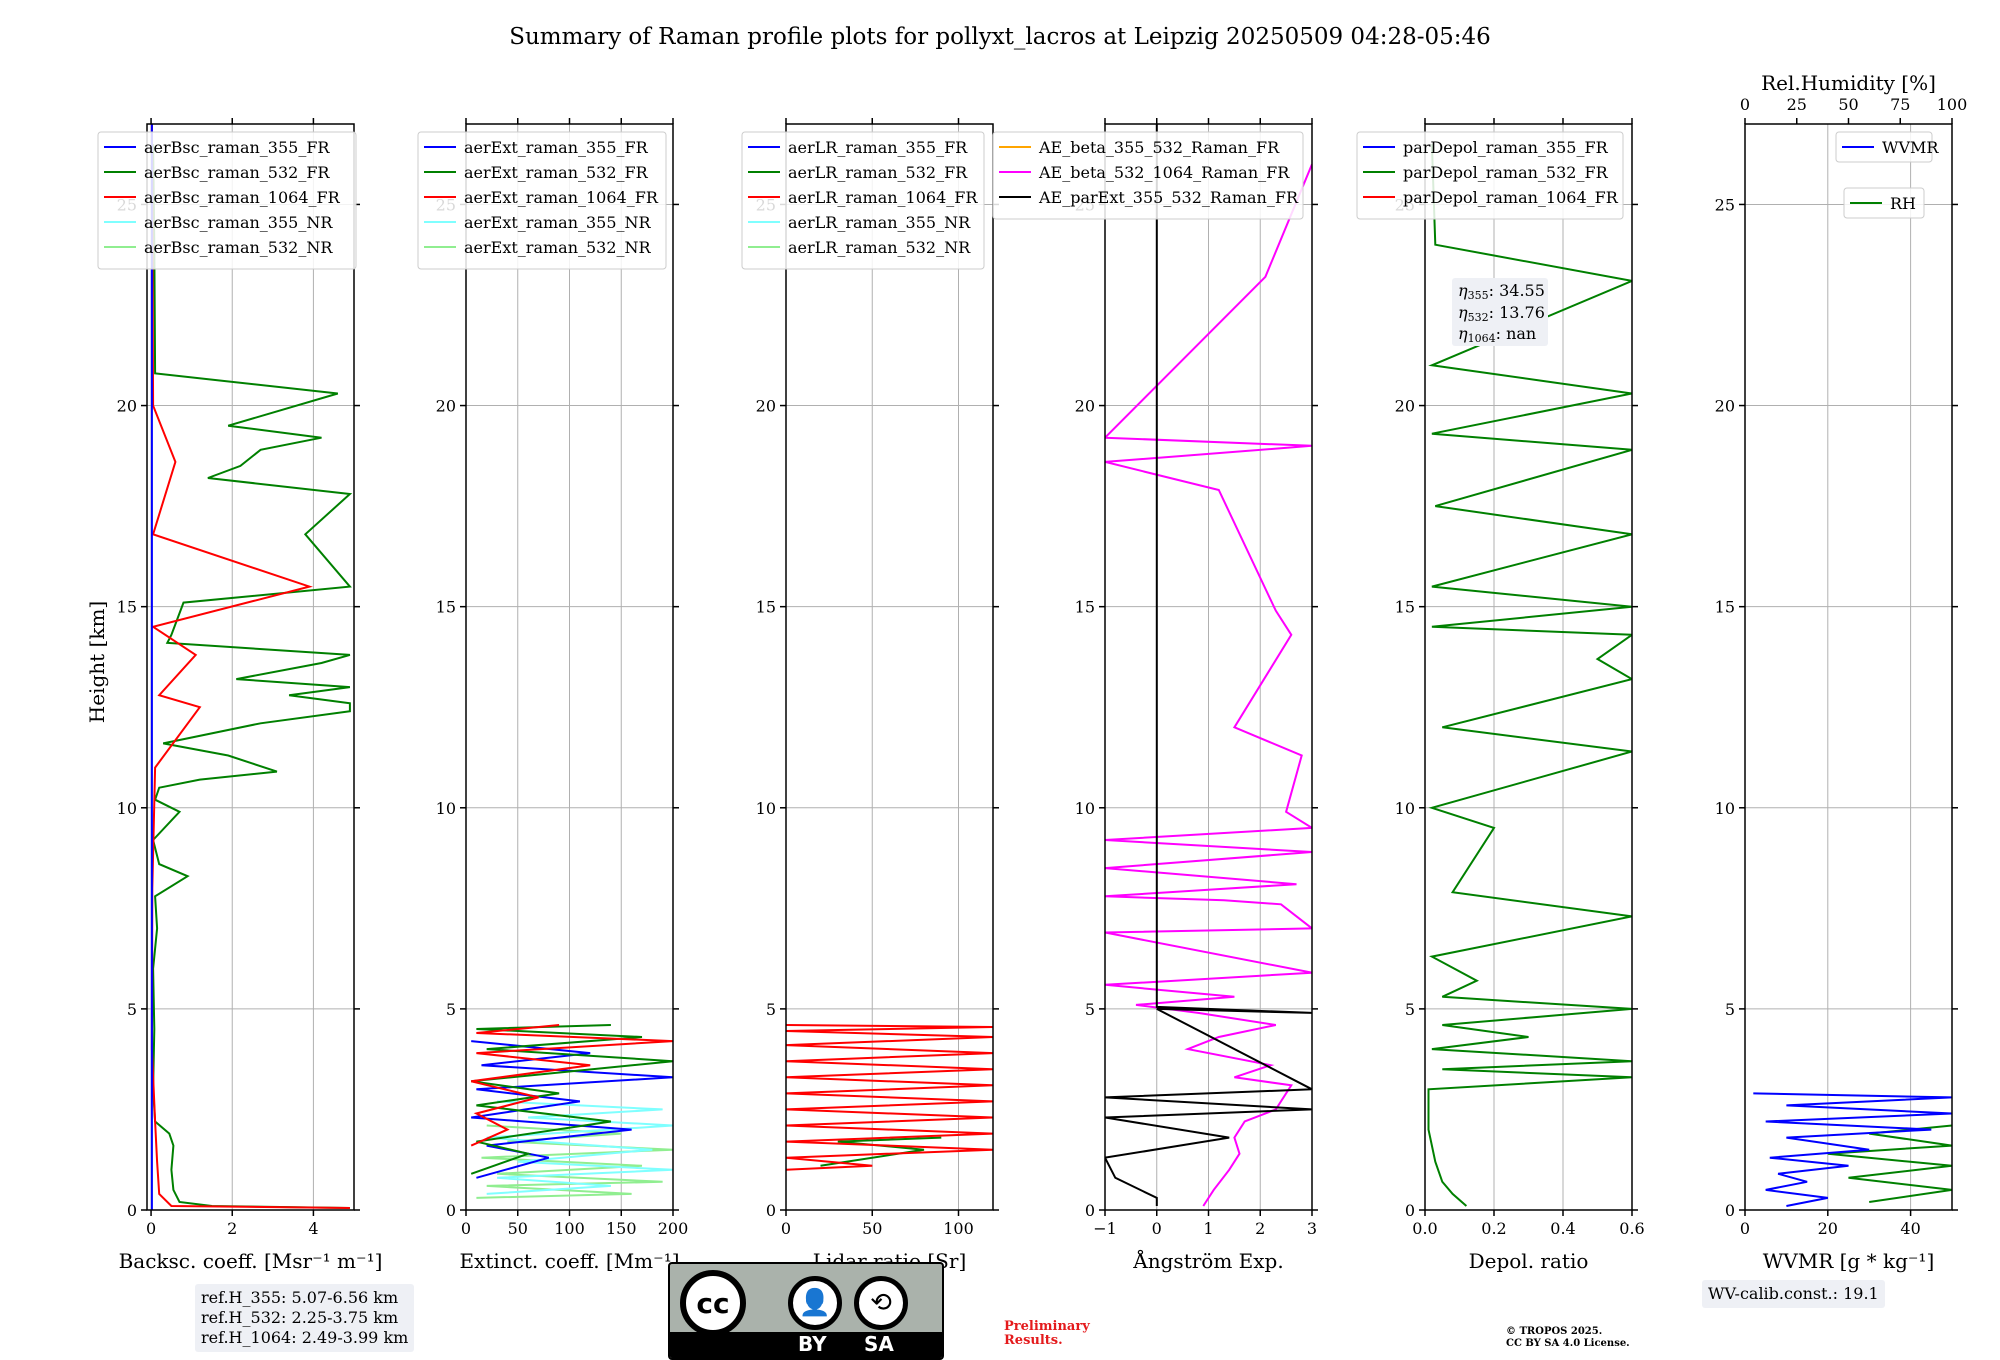 The height and width of the screenshot is (1360, 2000). Describe the element at coordinates (1910, 147) in the screenshot. I see `legend-label: WVMR` at that location.